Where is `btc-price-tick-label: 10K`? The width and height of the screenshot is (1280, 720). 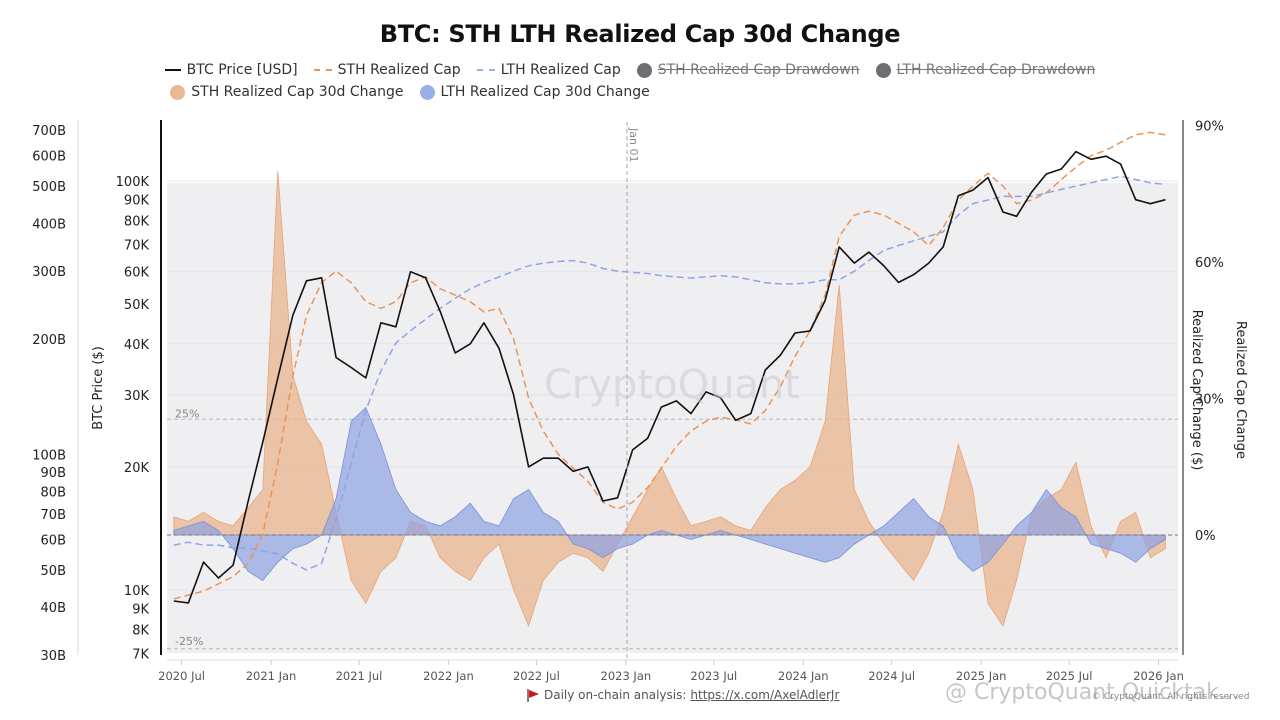 btc-price-tick-label: 10K is located at coordinates (137, 591).